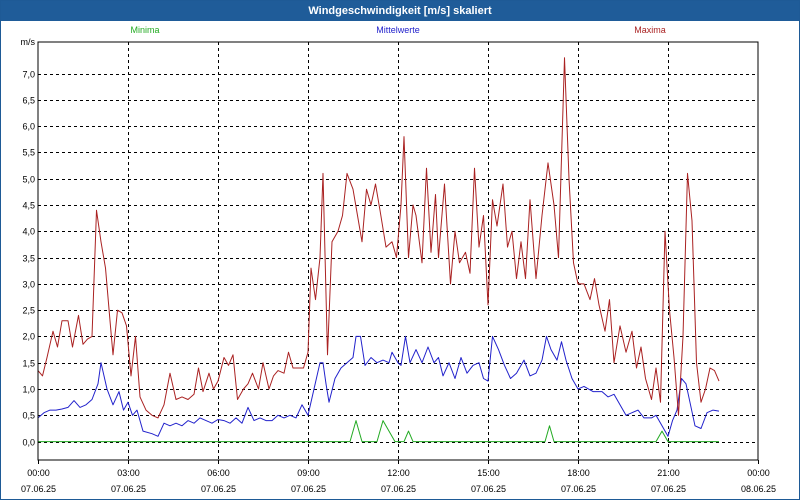 The image size is (800, 500). Describe the element at coordinates (650, 30) in the screenshot. I see `legend-entry: Maxima` at that location.